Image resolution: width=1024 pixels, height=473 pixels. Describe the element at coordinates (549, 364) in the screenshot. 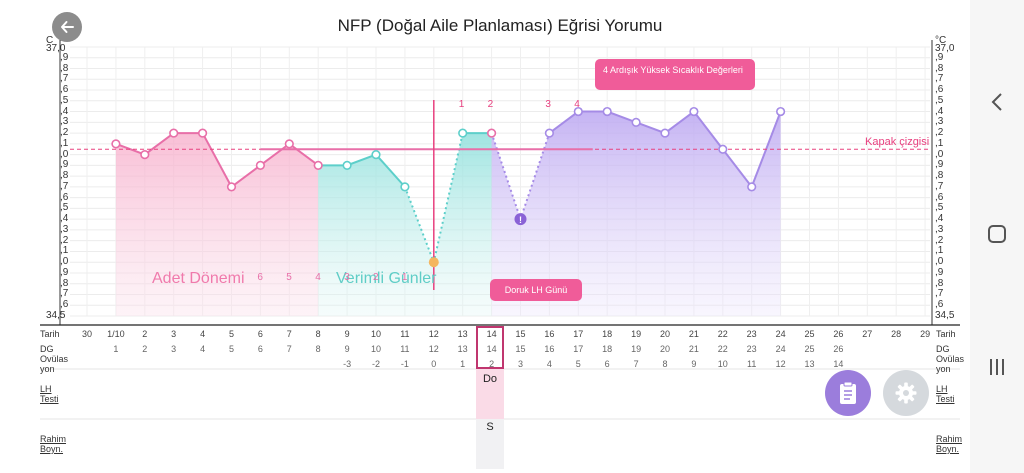

I see `ovulation-day-cell: 4` at that location.